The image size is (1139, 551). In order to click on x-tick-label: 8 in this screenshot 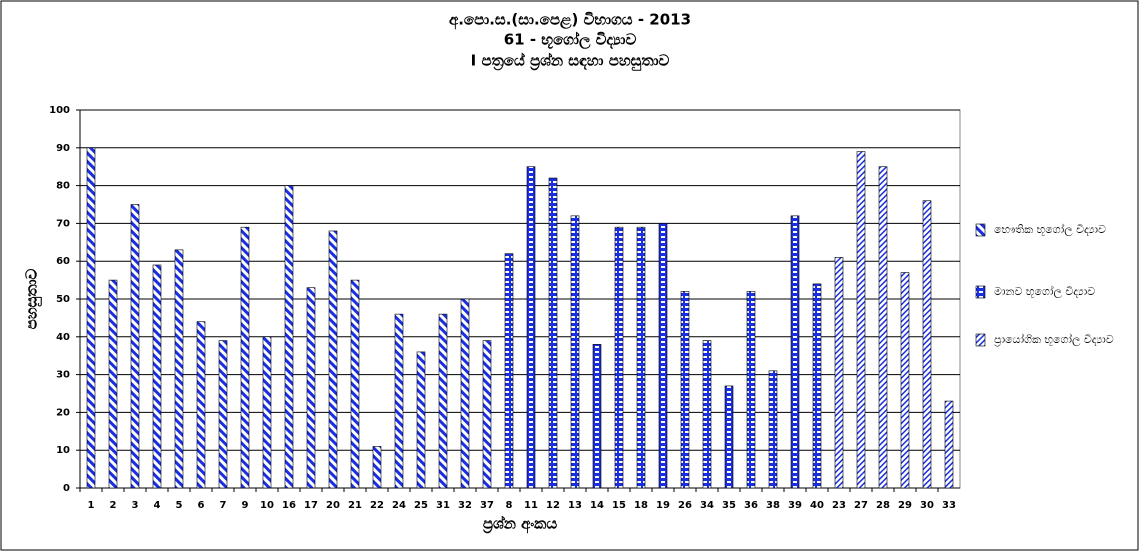, I will do `click(509, 505)`.